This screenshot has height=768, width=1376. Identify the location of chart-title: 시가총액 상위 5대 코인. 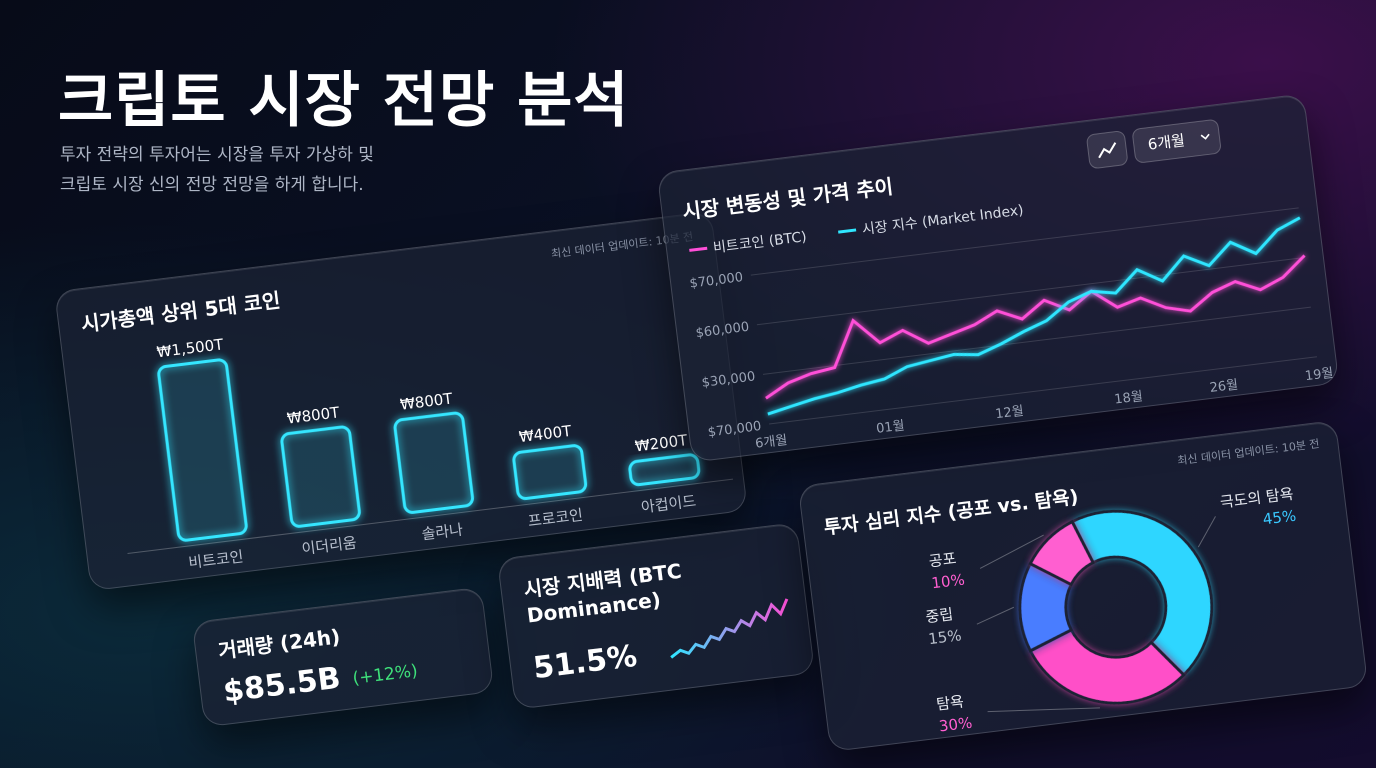
(181, 312).